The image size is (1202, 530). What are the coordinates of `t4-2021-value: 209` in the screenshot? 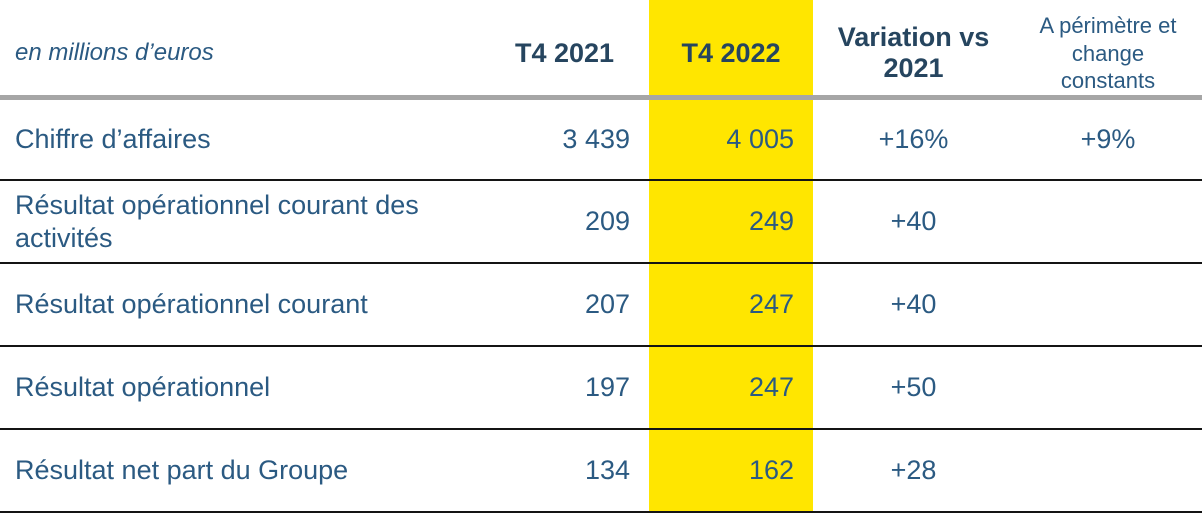 It's located at (564, 222).